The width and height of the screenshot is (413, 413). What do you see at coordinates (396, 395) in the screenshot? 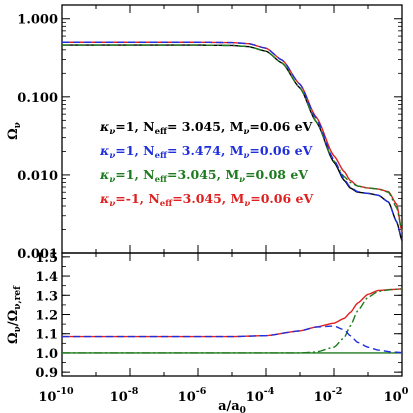
I see `x-tick-label: 10⁰` at bounding box center [396, 395].